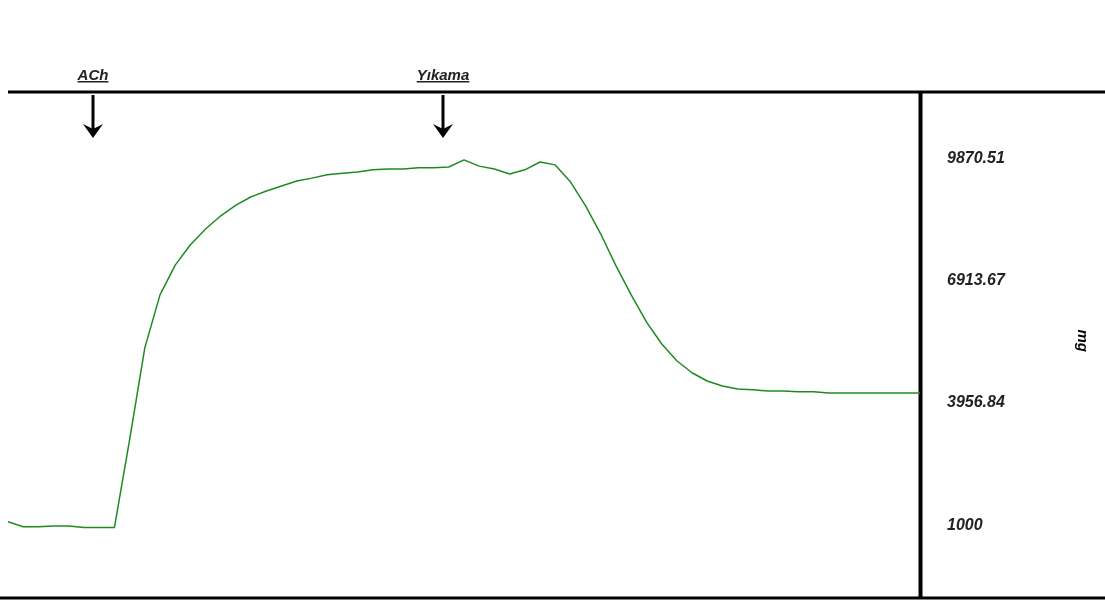 The image size is (1105, 601). I want to click on y-tick-label: 3956.84, so click(976, 402).